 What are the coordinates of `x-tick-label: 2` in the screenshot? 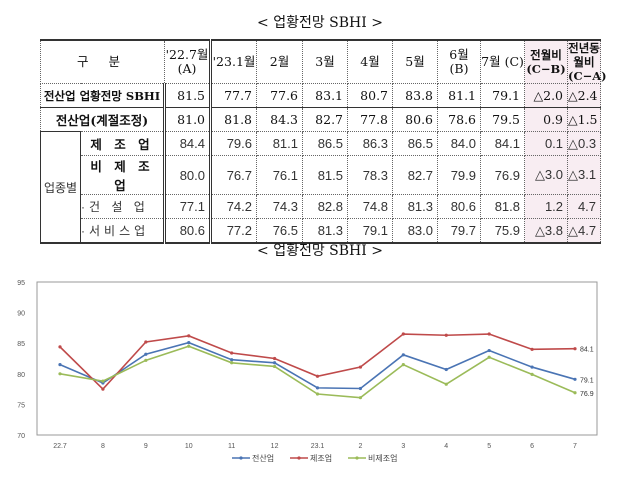 It's located at (360, 446).